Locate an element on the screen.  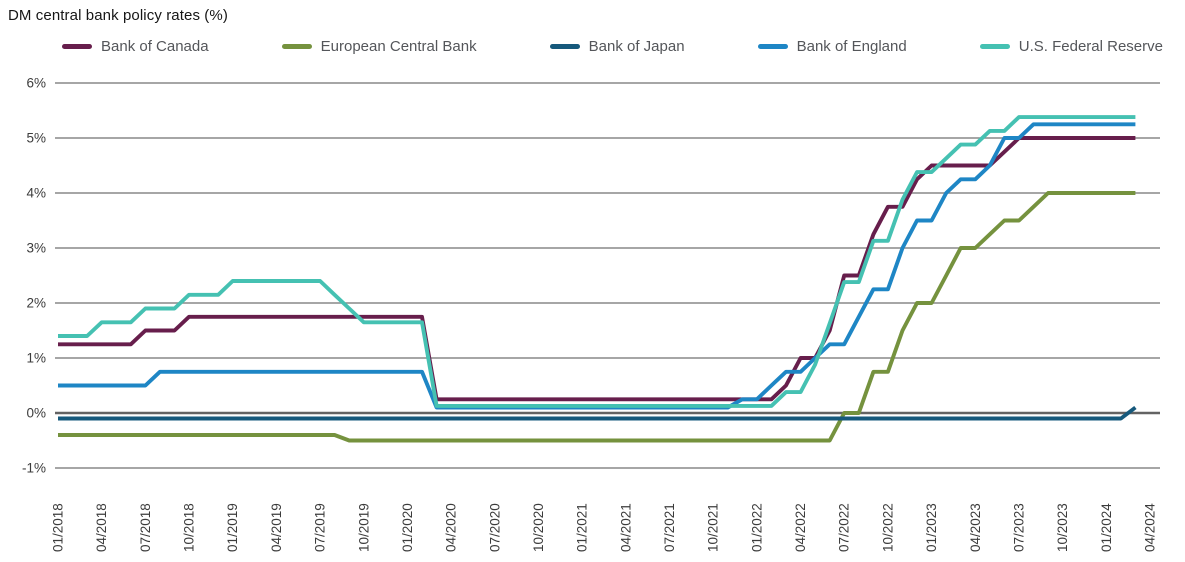
x-tick-label: 04/2021 is located at coordinates (625, 527).